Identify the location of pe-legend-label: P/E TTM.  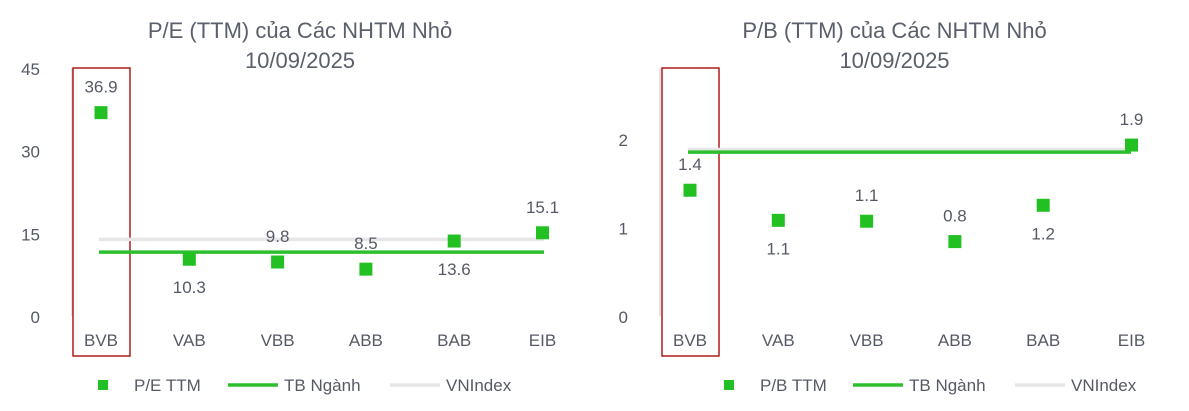
(167, 385).